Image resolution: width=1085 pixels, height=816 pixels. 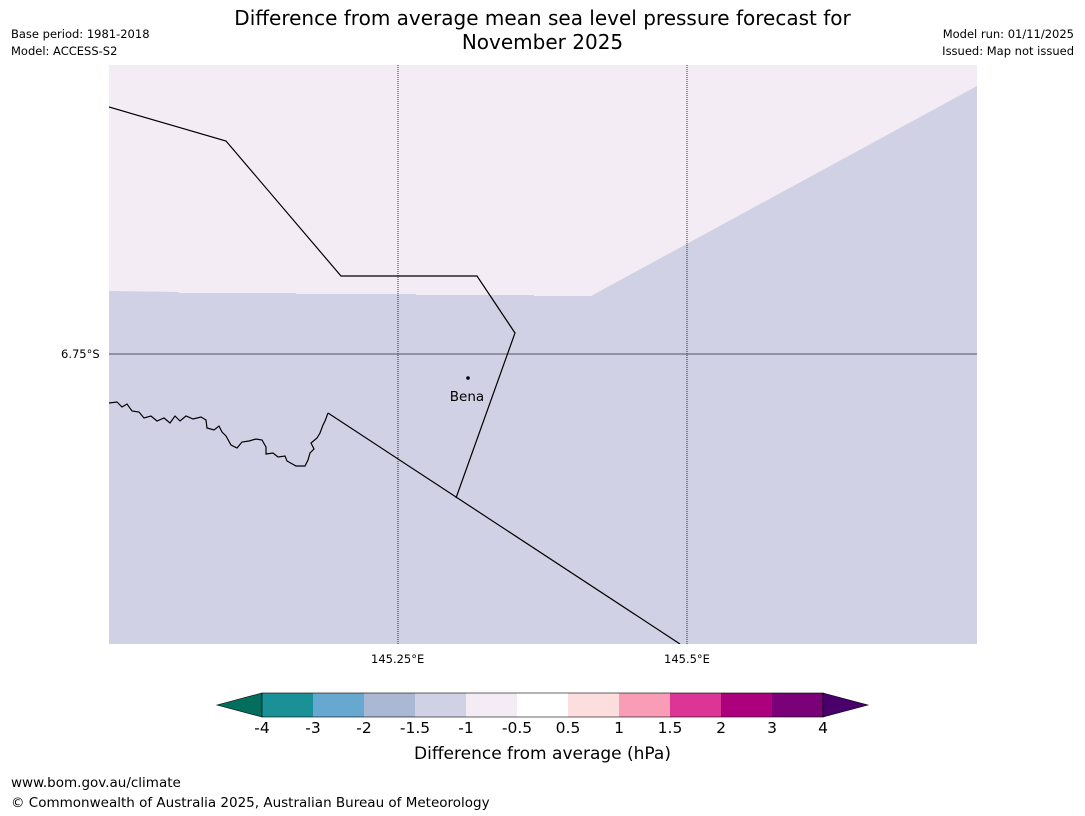 I want to click on province-boundary-south, so click(x=504, y=528).